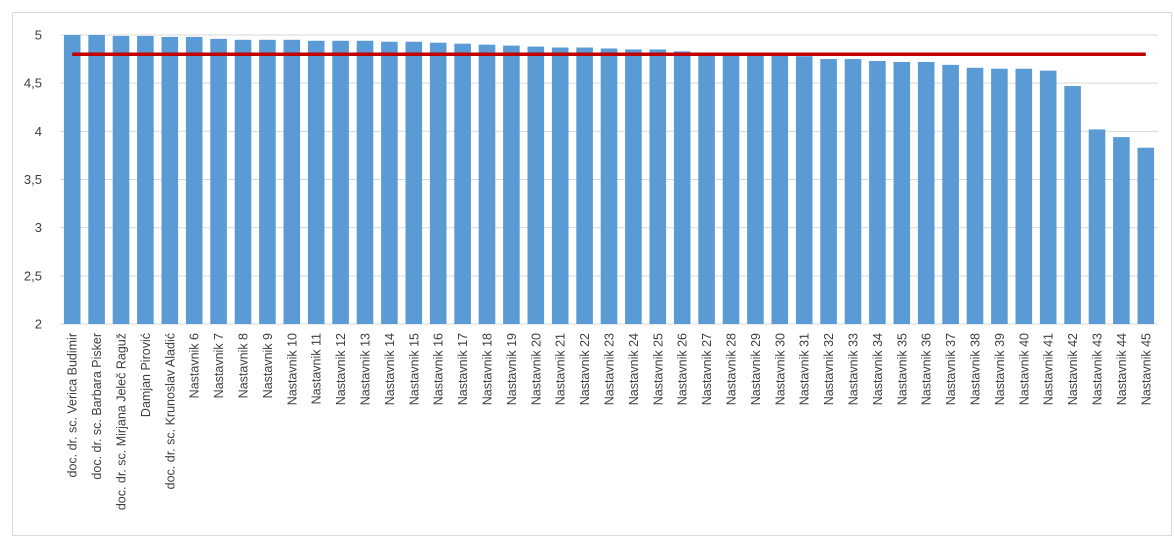 This screenshot has width=1175, height=546. I want to click on x-category-label: Nastavnik 40, so click(1024, 369).